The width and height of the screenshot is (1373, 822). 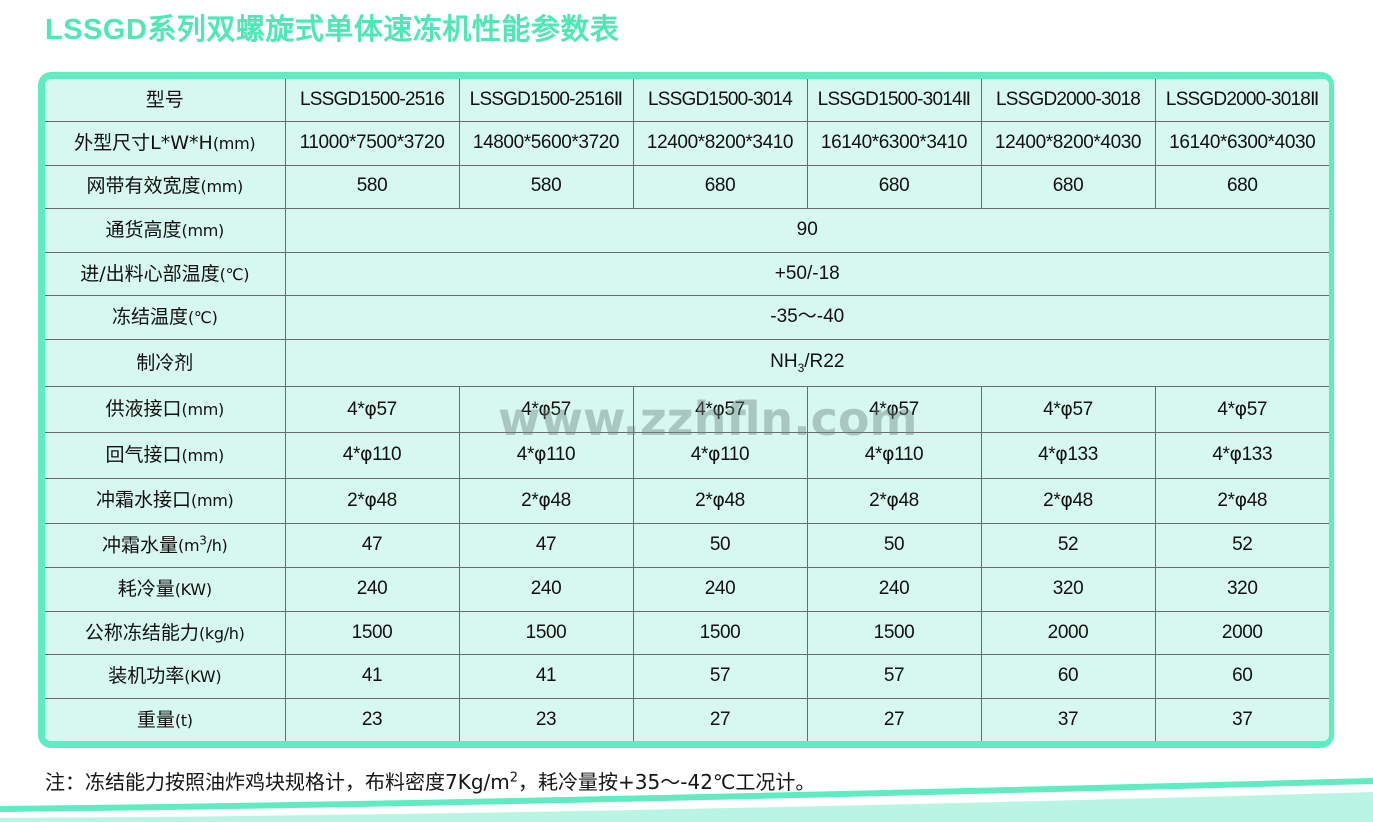 What do you see at coordinates (687, 589) in the screenshot?
I see `table-row: 耗冷量(KW) 240 240 240 240 320 320` at bounding box center [687, 589].